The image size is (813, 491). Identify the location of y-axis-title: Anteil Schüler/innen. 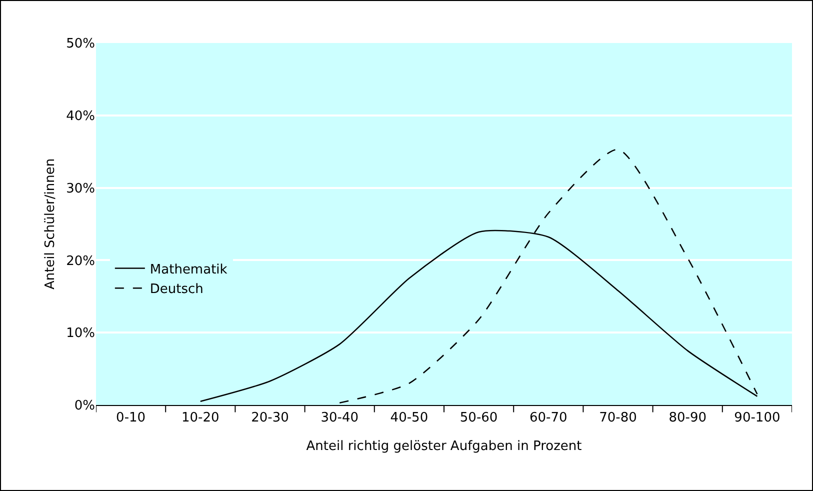
(50, 224).